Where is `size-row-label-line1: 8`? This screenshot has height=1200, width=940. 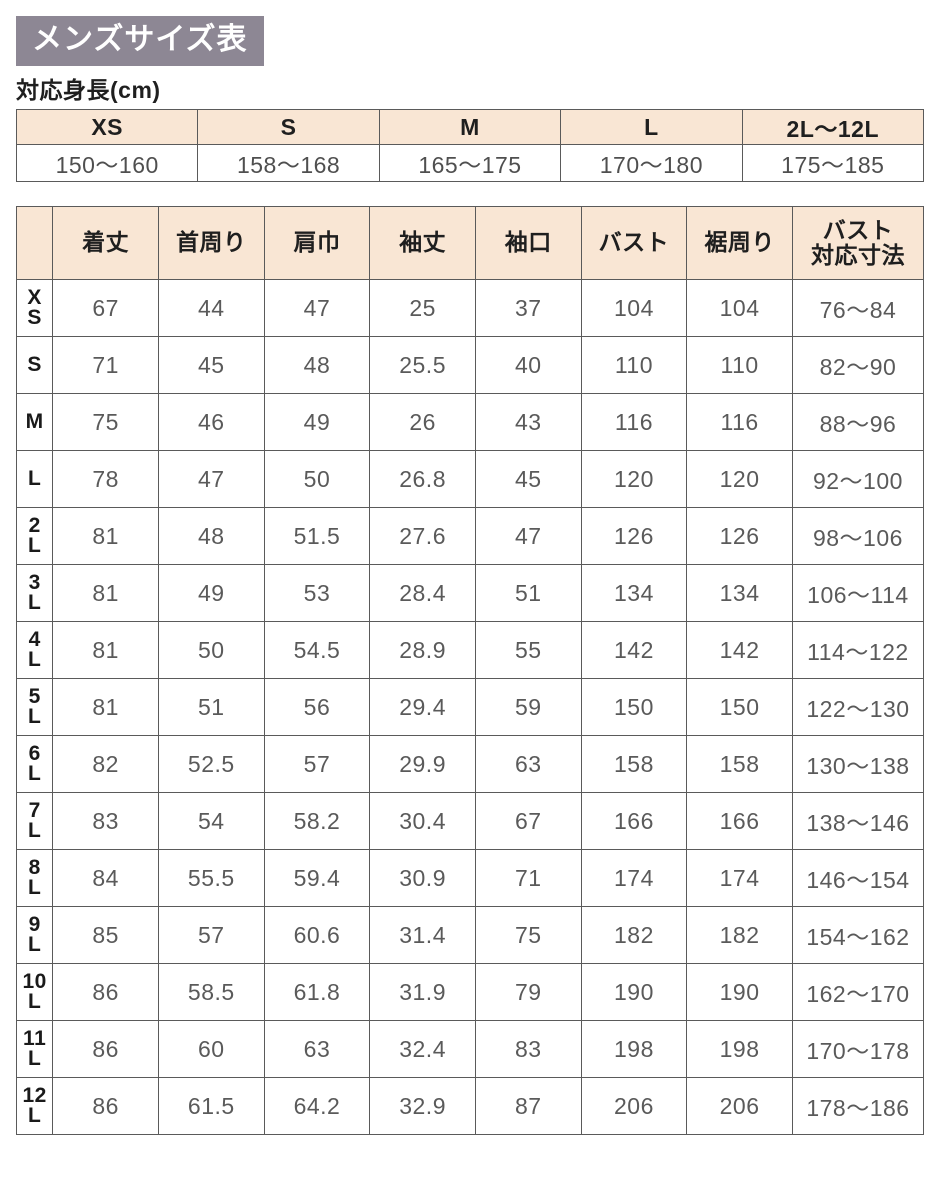 size-row-label-line1: 8 is located at coordinates (34, 868).